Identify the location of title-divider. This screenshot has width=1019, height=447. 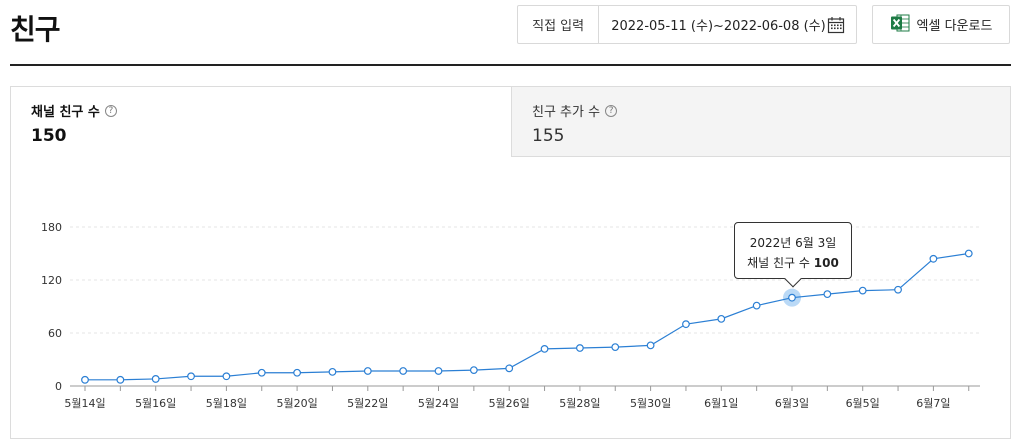
(510, 65).